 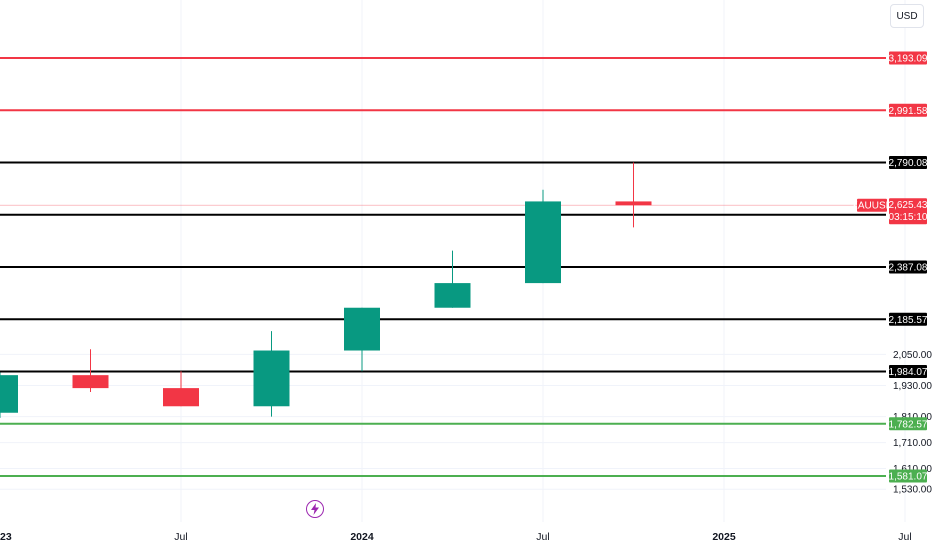 I want to click on level-tag-label: 2,991.58, so click(x=908, y=111).